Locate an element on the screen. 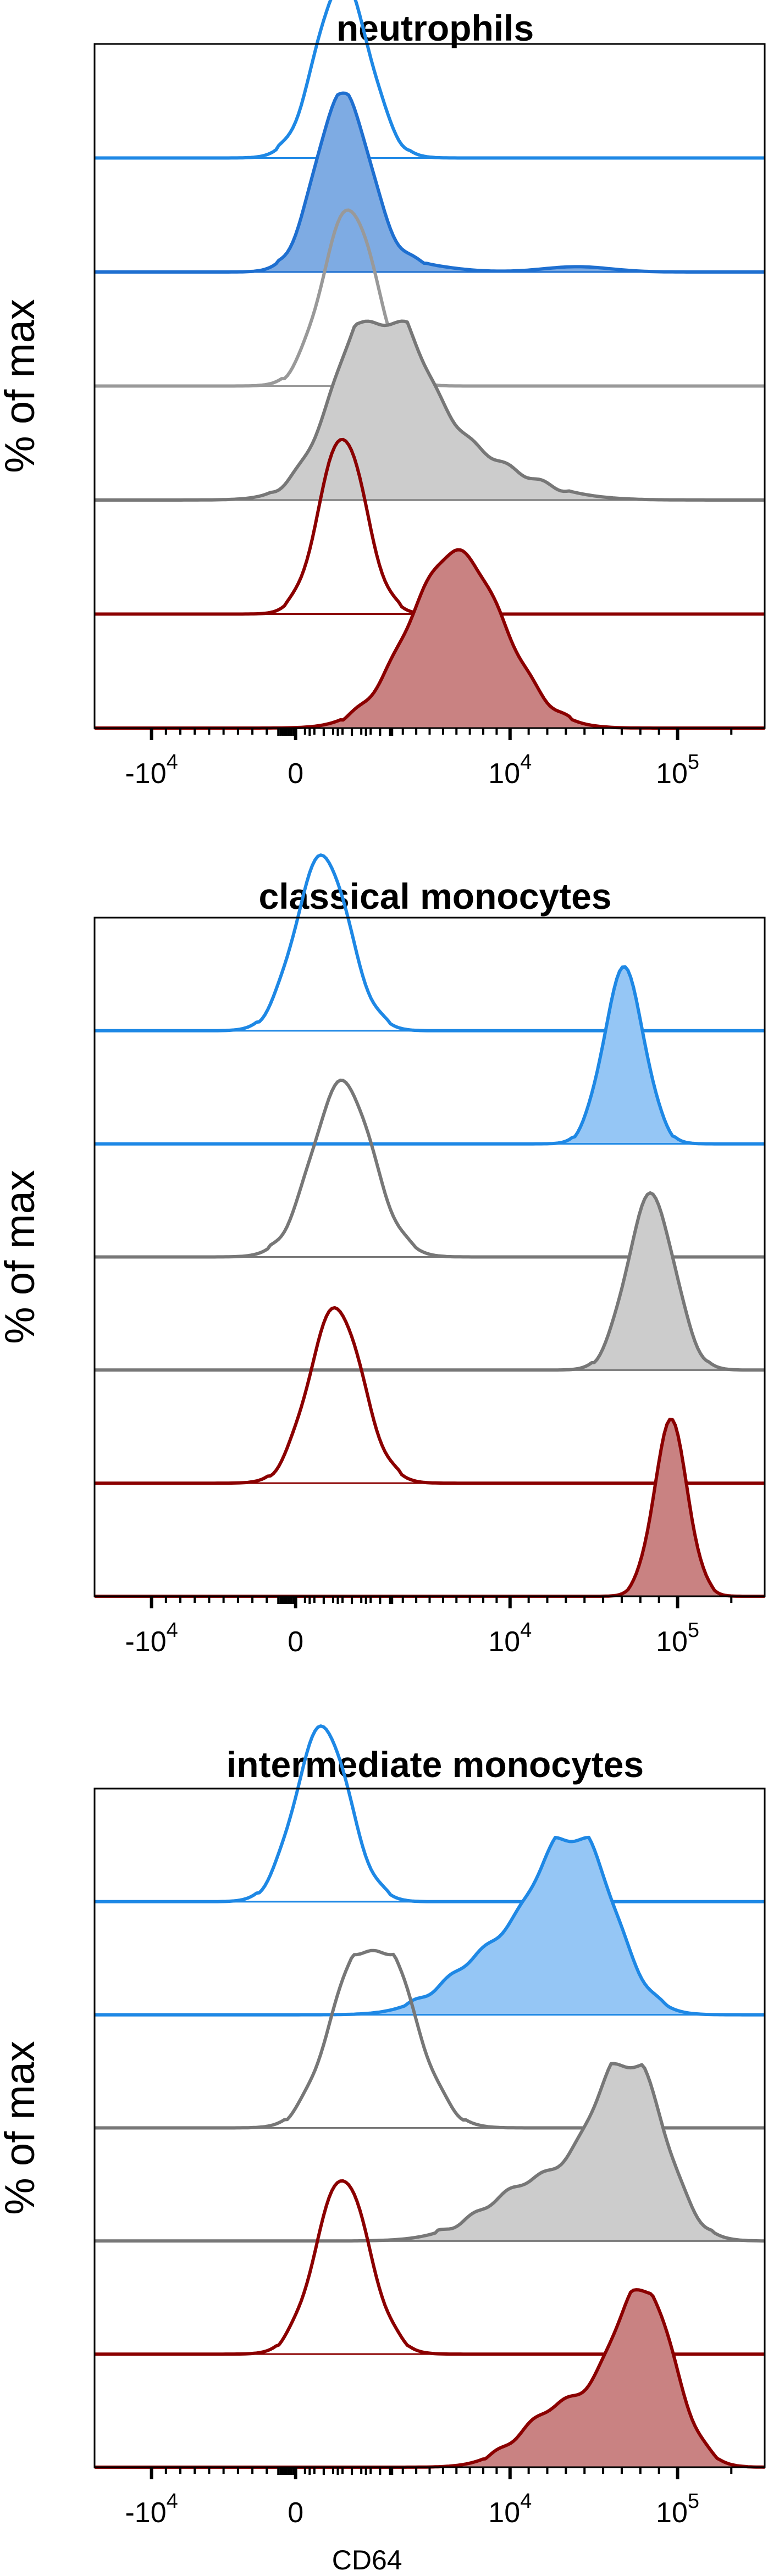  x-axis-label: CD64 is located at coordinates (367, 2560).